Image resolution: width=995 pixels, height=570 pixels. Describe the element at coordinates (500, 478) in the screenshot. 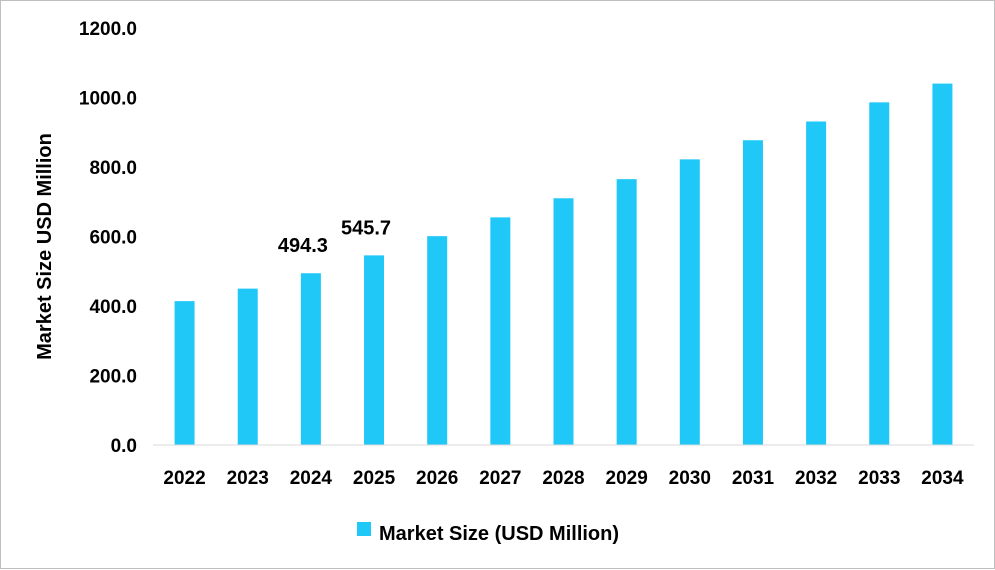

I see `x-tick-label: 2027` at that location.